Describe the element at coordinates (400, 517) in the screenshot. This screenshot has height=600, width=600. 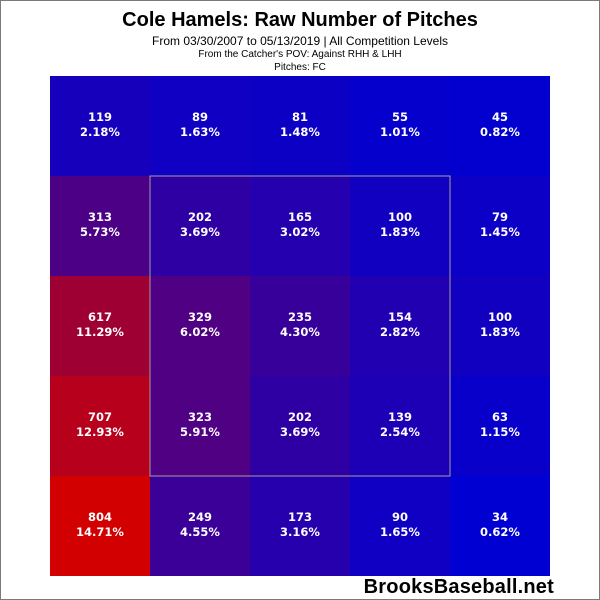
I see `cell-count-label: 90` at that location.